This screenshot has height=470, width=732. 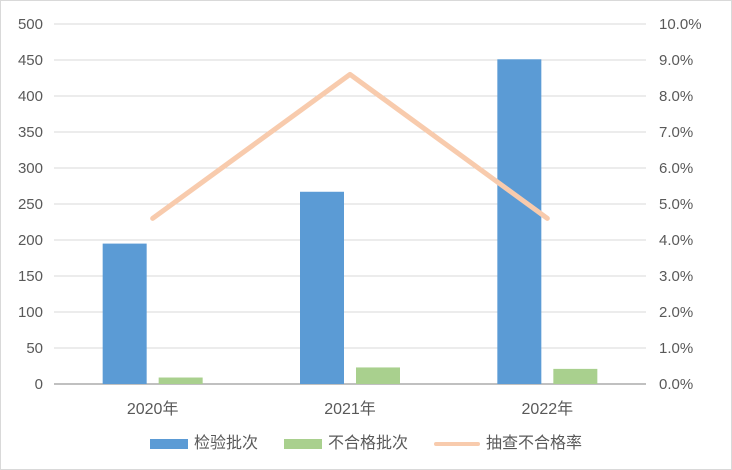 I want to click on left-axis-tick-label: 300, so click(x=30, y=168).